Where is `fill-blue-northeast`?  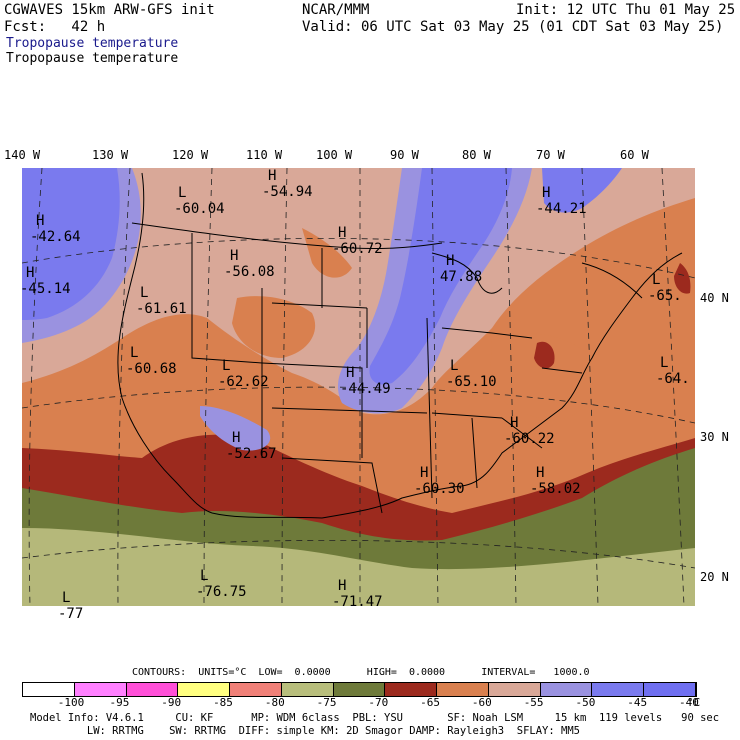 fill-blue-northeast is located at coordinates (582, 190).